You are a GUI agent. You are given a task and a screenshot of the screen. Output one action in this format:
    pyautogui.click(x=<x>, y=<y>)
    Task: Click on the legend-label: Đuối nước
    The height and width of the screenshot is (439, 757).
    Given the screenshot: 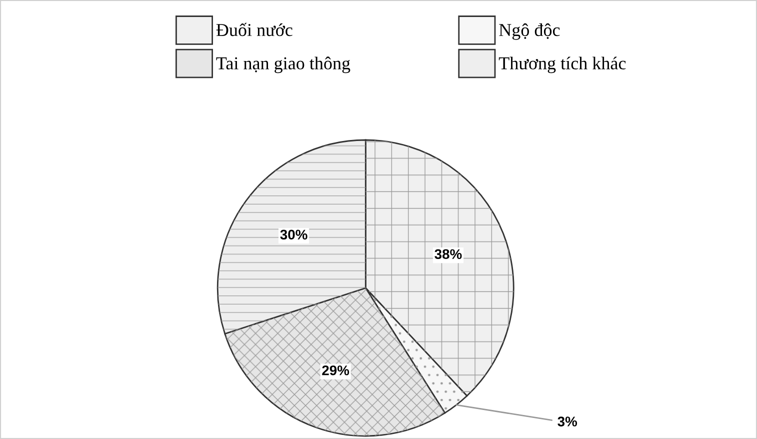 What is the action you would take?
    pyautogui.click(x=254, y=29)
    